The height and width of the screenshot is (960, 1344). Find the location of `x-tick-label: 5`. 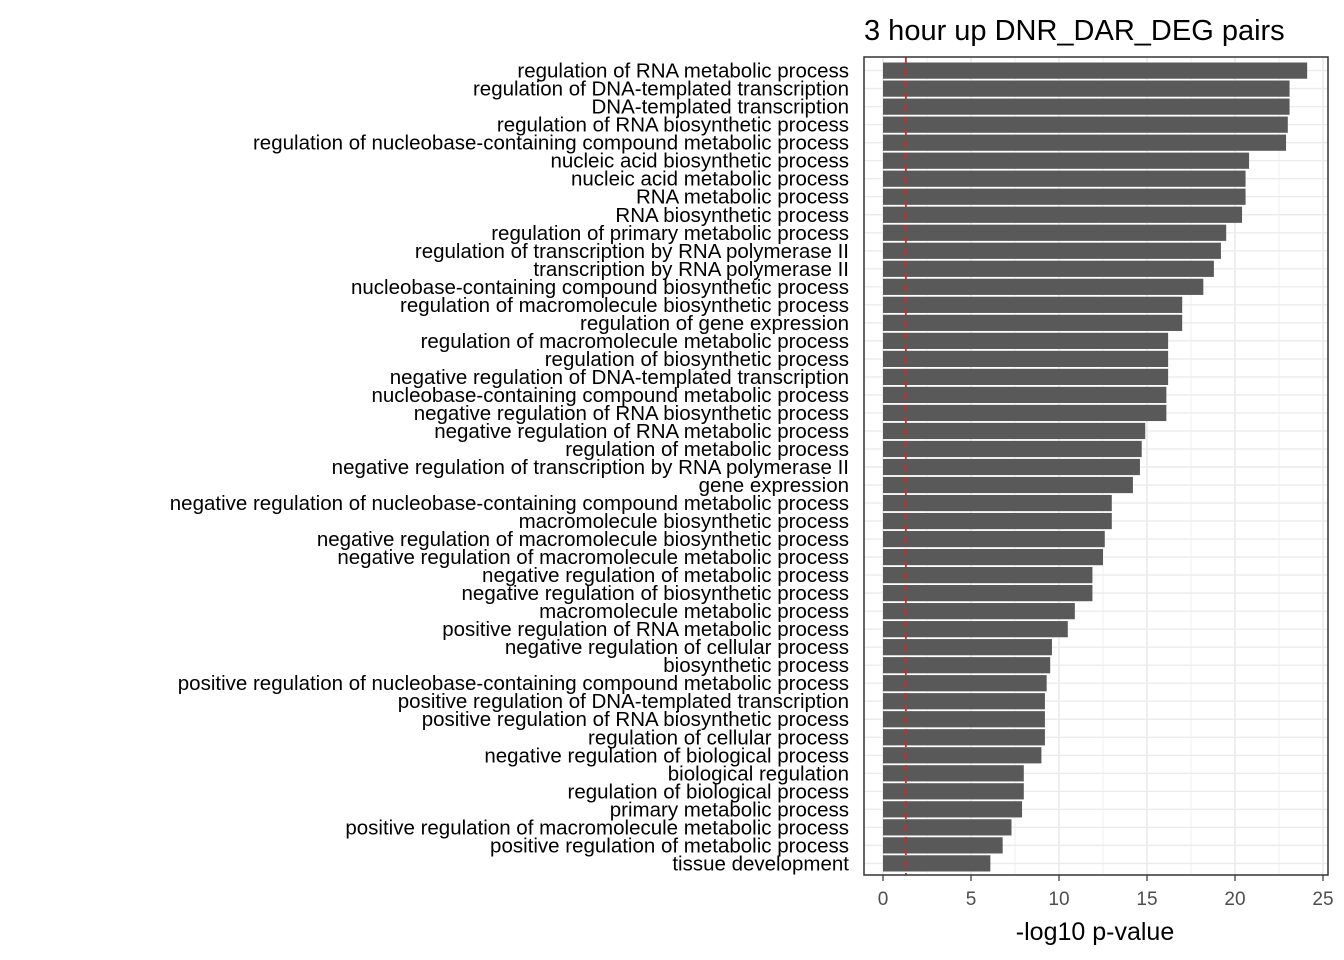

x-tick-label: 5 is located at coordinates (971, 899).